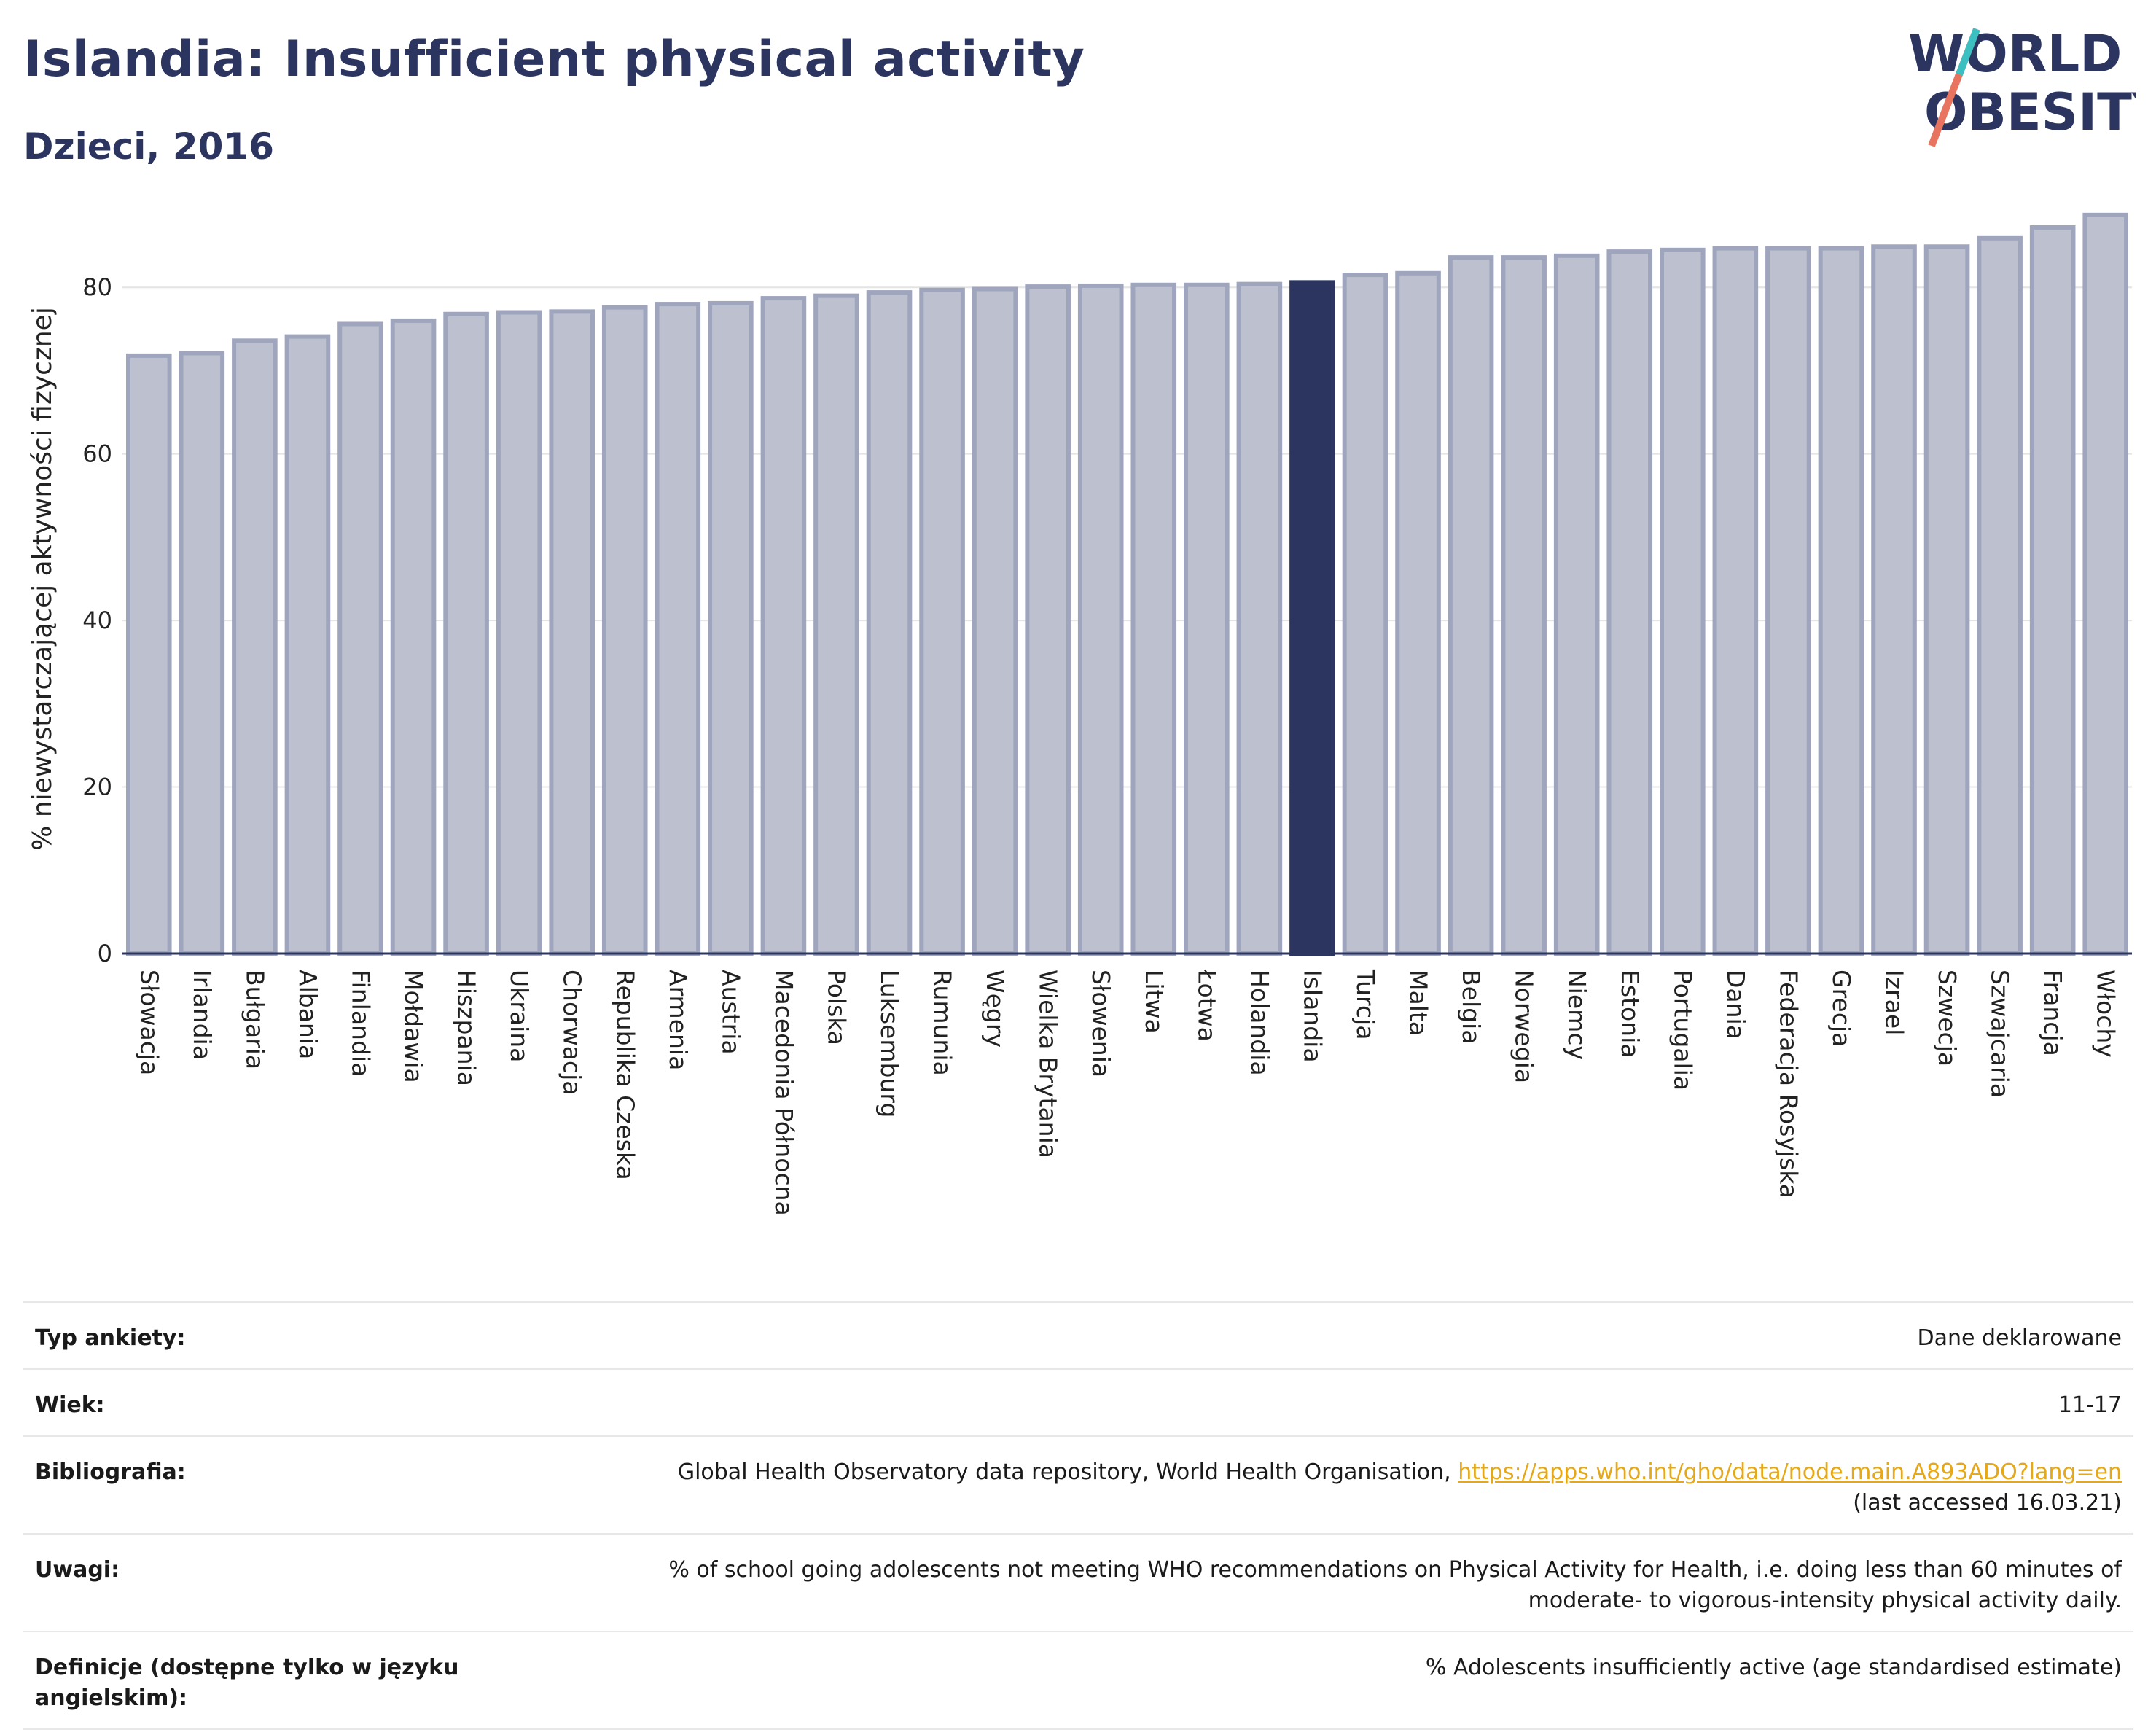 This screenshot has height=1735, width=2156. What do you see at coordinates (148, 146) in the screenshot?
I see `chart-subtitle: Dzieci, 2016` at bounding box center [148, 146].